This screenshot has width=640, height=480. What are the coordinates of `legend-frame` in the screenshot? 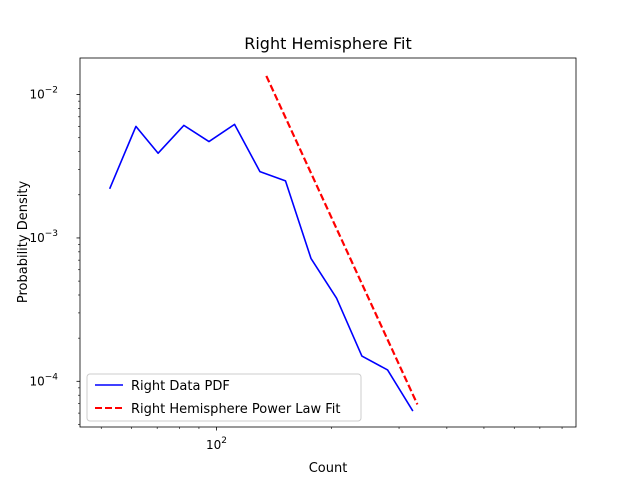 It's located at (224, 397).